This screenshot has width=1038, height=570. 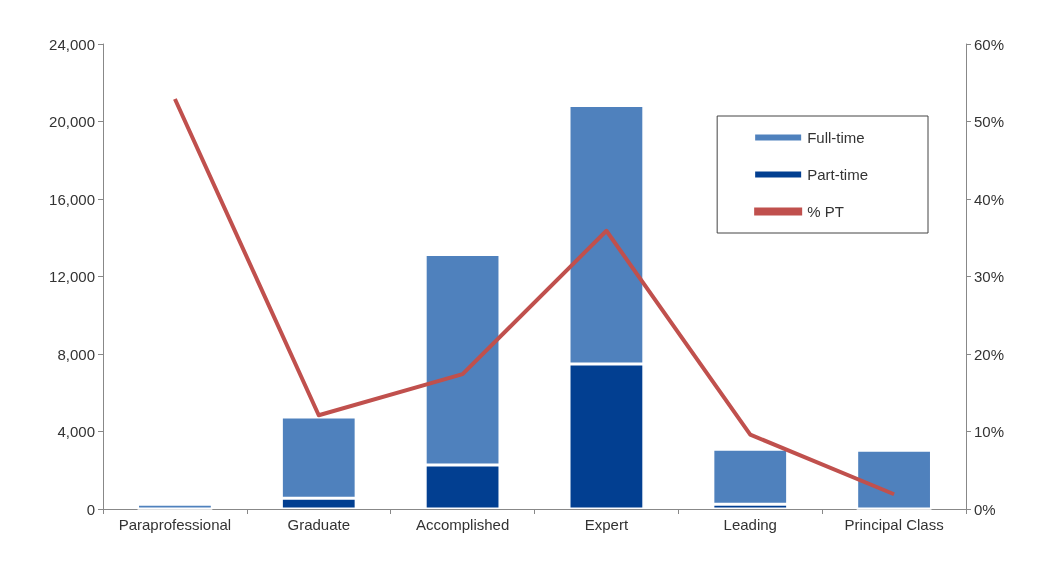 What do you see at coordinates (837, 174) in the screenshot?
I see `legend-label: Part-time` at bounding box center [837, 174].